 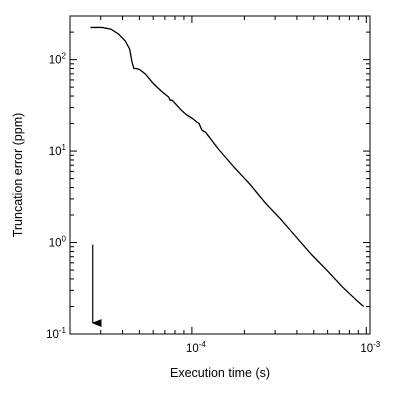 What do you see at coordinates (196, 347) in the screenshot?
I see `x-tick-label: 10⁻⁴` at bounding box center [196, 347].